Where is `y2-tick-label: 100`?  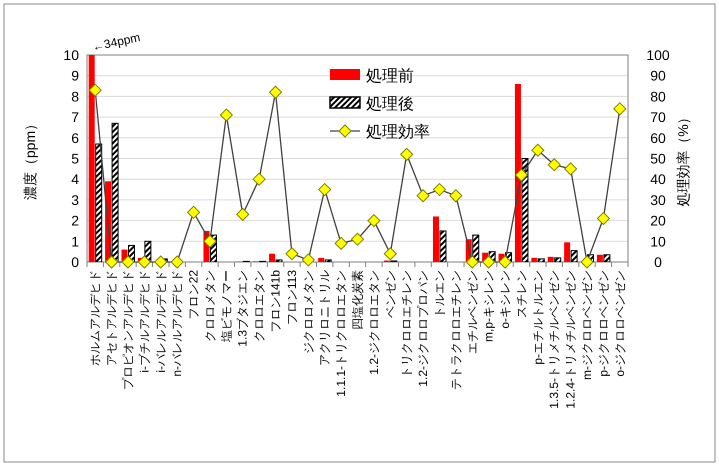
y2-tick-label: 100 is located at coordinates (658, 55).